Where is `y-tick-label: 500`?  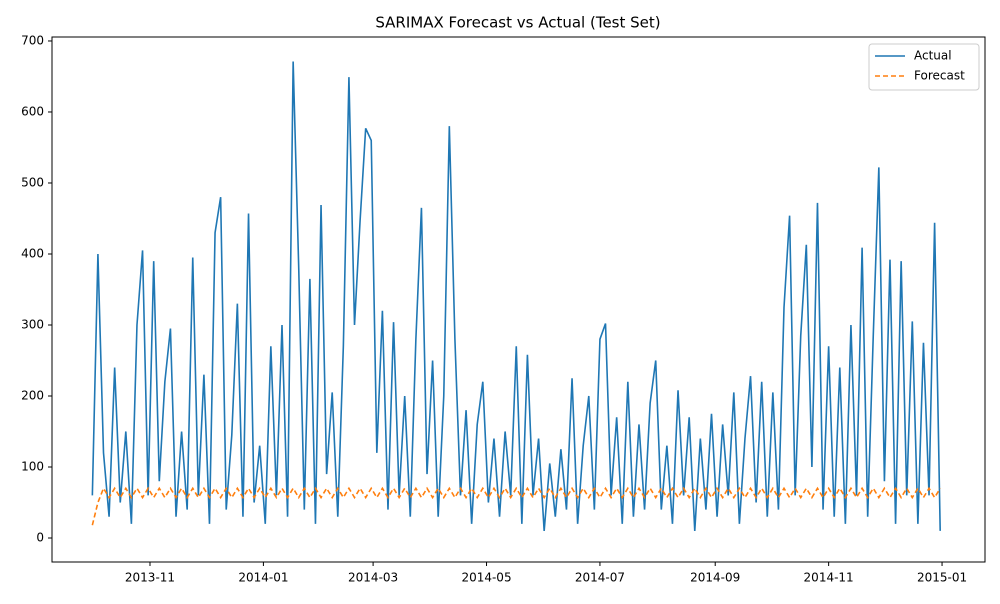 y-tick-label: 500 is located at coordinates (32, 182).